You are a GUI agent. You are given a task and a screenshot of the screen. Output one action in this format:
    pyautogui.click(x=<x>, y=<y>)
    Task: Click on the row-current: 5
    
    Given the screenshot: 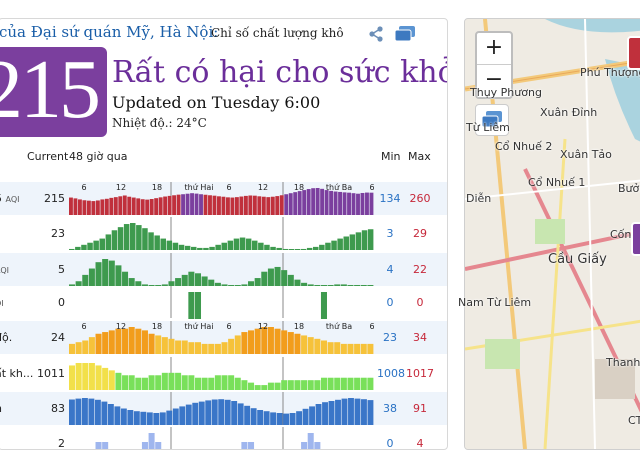 What is the action you would take?
    pyautogui.click(x=61, y=269)
    